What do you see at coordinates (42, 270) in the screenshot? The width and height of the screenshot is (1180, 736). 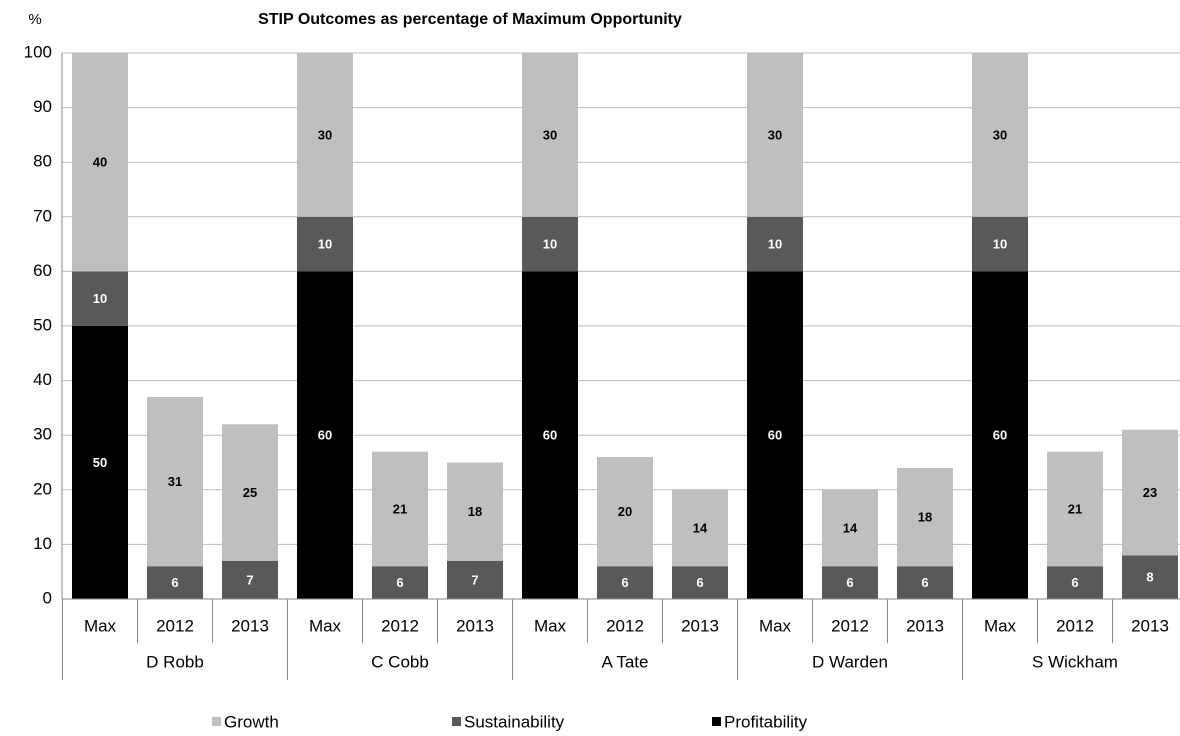 I see `y-tick-label: 60` at bounding box center [42, 270].